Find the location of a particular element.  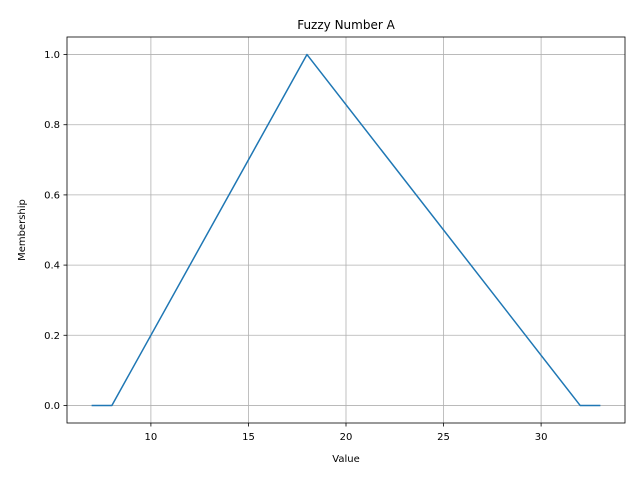

x-tick-label: 15 is located at coordinates (248, 437).